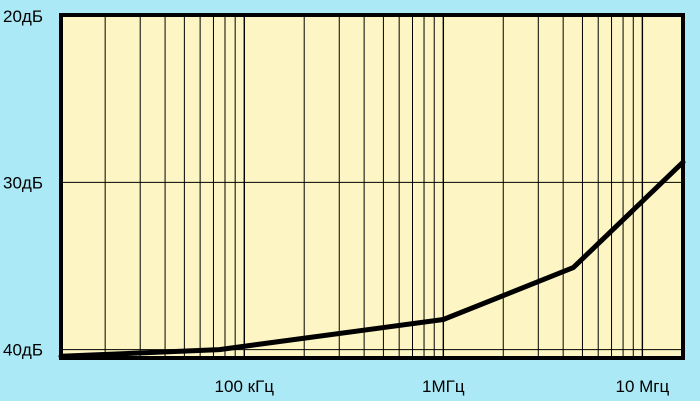 This screenshot has width=700, height=401. I want to click on x-tick-label: 1МГц, so click(443, 386).